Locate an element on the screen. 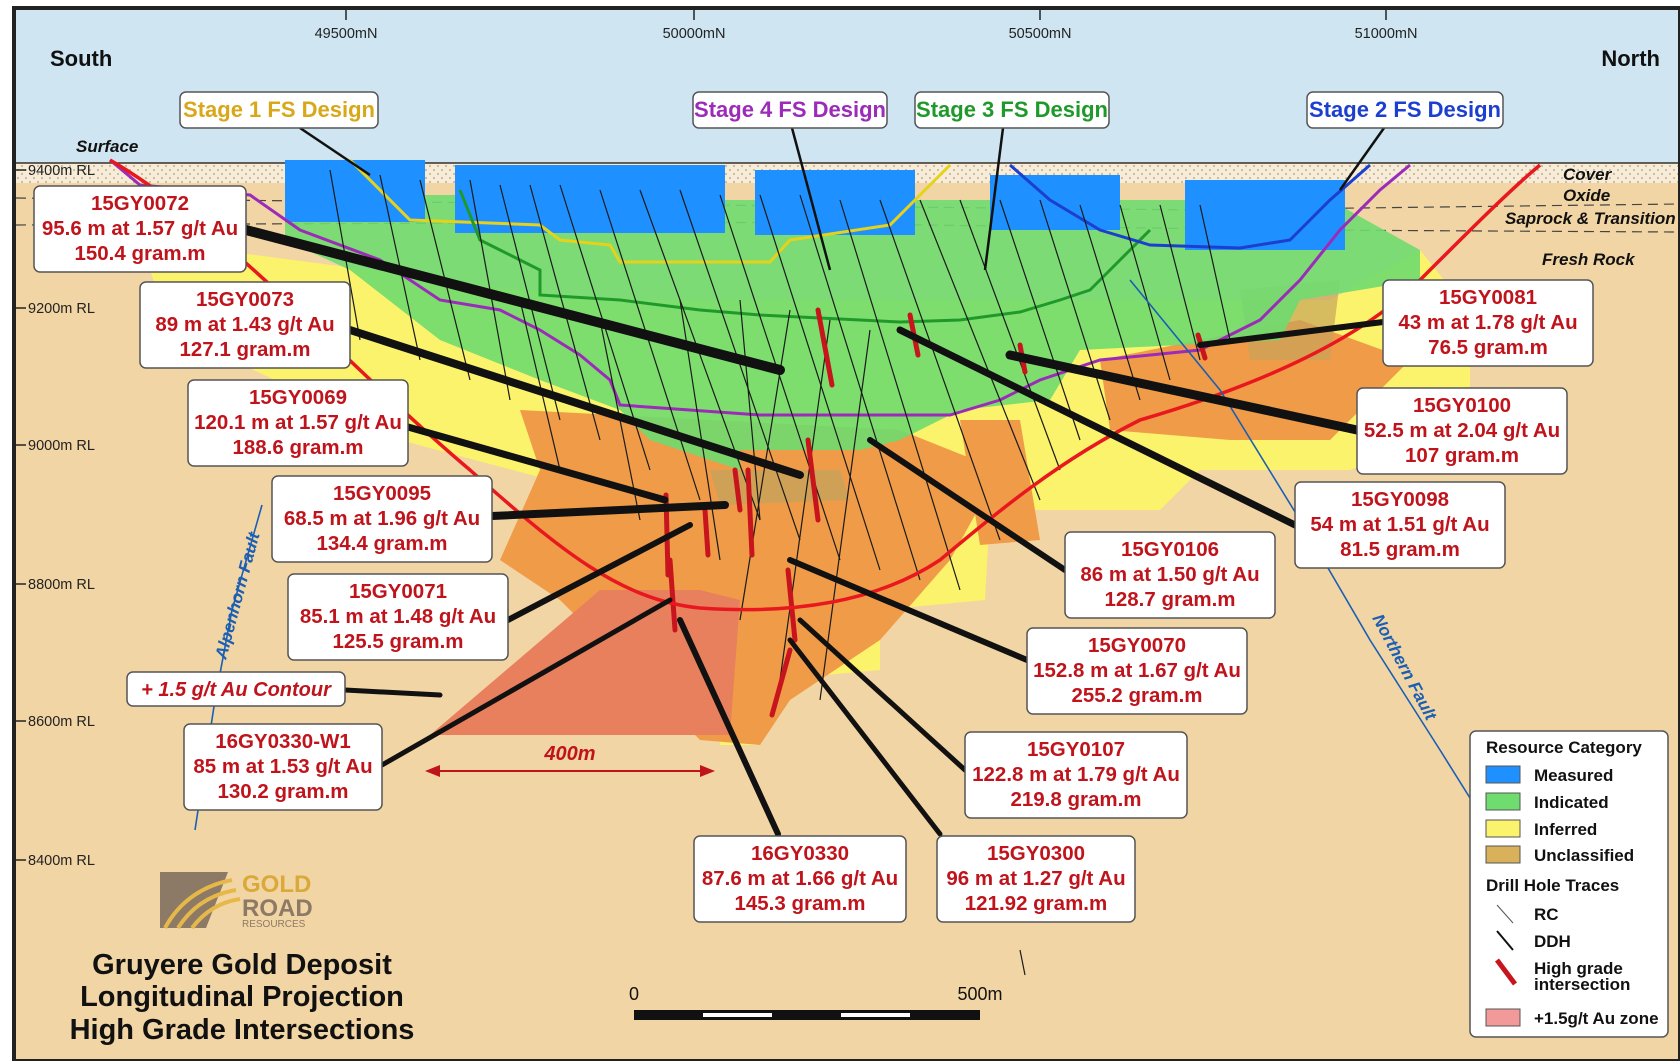 This screenshot has height=1061, width=1680. callout-interval: 87.6 m at 1.66 g/t Au is located at coordinates (800, 878).